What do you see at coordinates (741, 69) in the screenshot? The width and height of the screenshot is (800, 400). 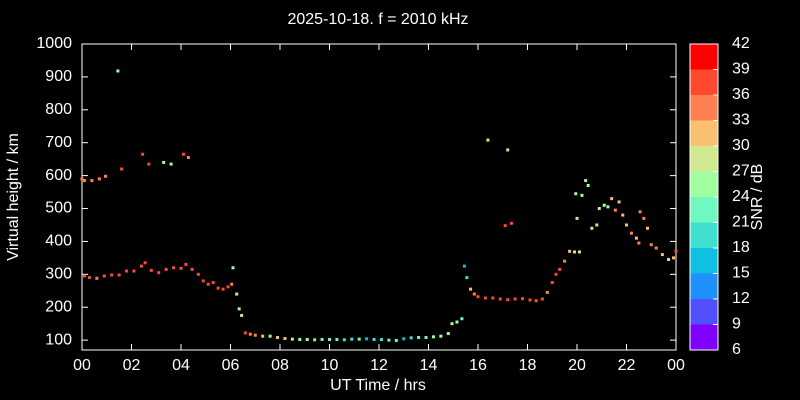 I see `colorbar-tick-label: 39` at bounding box center [741, 69].